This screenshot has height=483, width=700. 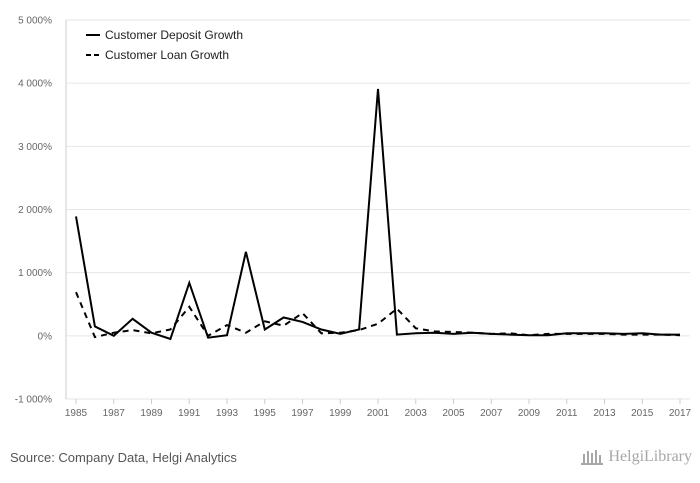 What do you see at coordinates (151, 413) in the screenshot?
I see `x-tick-label: 1989` at bounding box center [151, 413].